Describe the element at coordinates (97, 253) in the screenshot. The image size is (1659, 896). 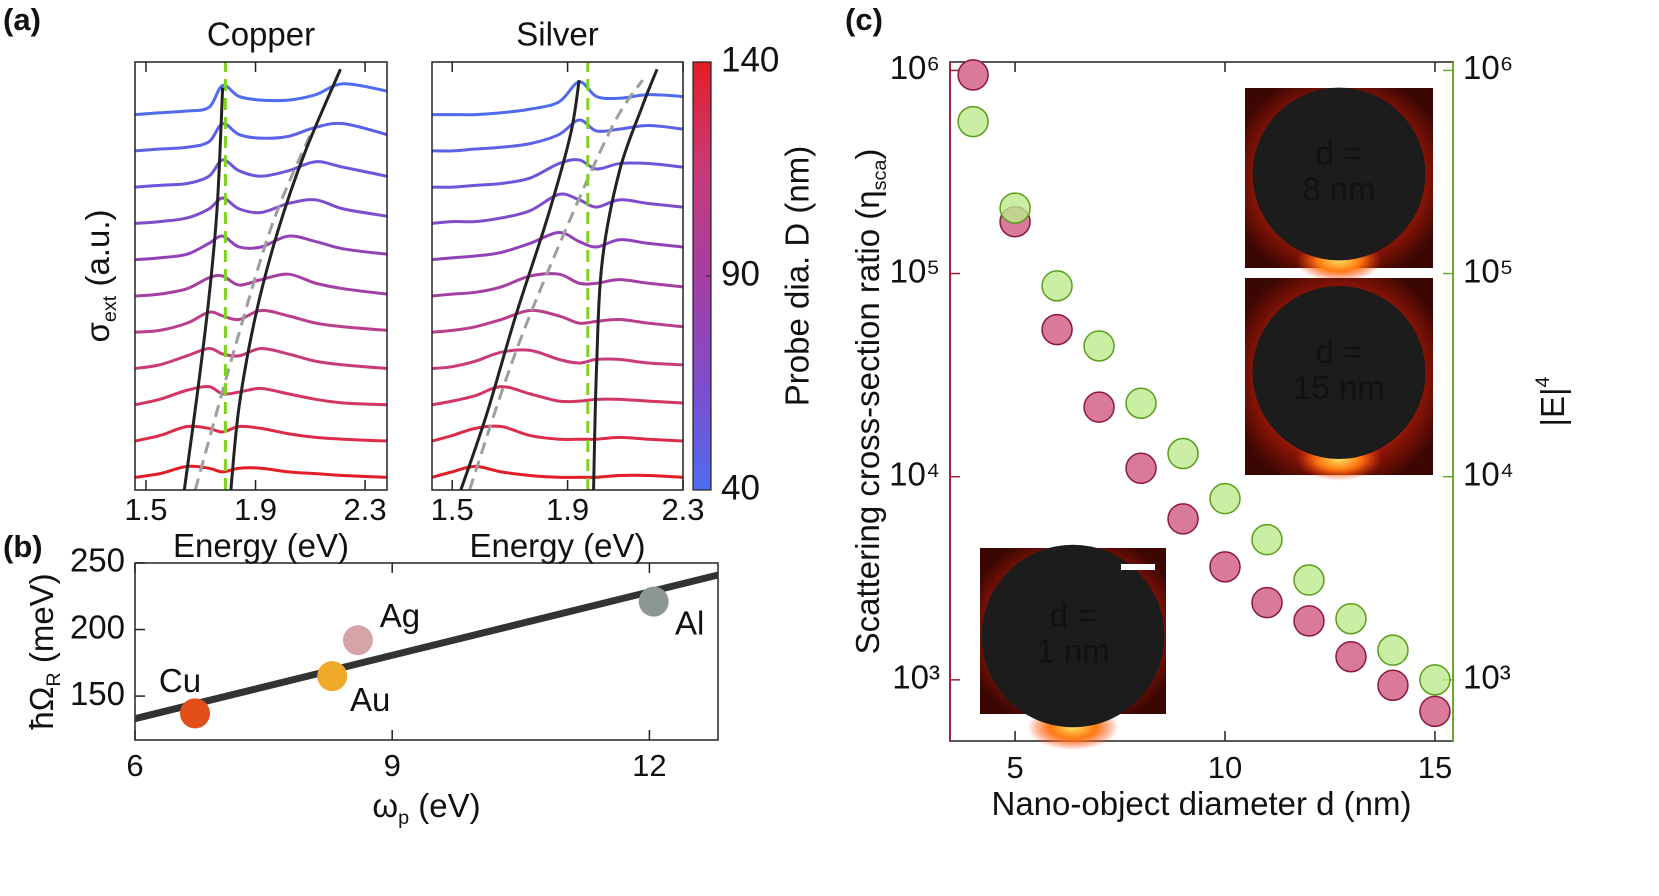
I see `y-axis-label-part: (a.u.)` at that location.